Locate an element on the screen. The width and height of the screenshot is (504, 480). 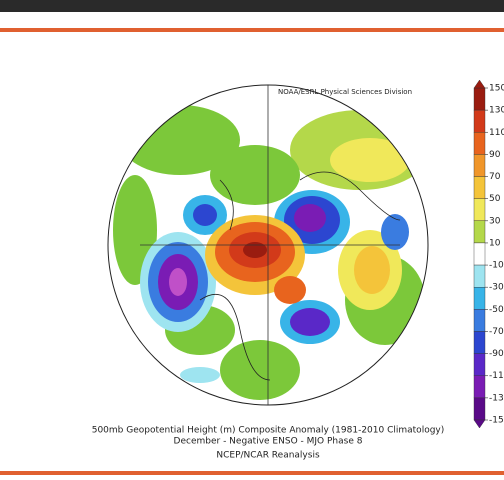
colorbar-tick-label: -90 is located at coordinates (496, 354).